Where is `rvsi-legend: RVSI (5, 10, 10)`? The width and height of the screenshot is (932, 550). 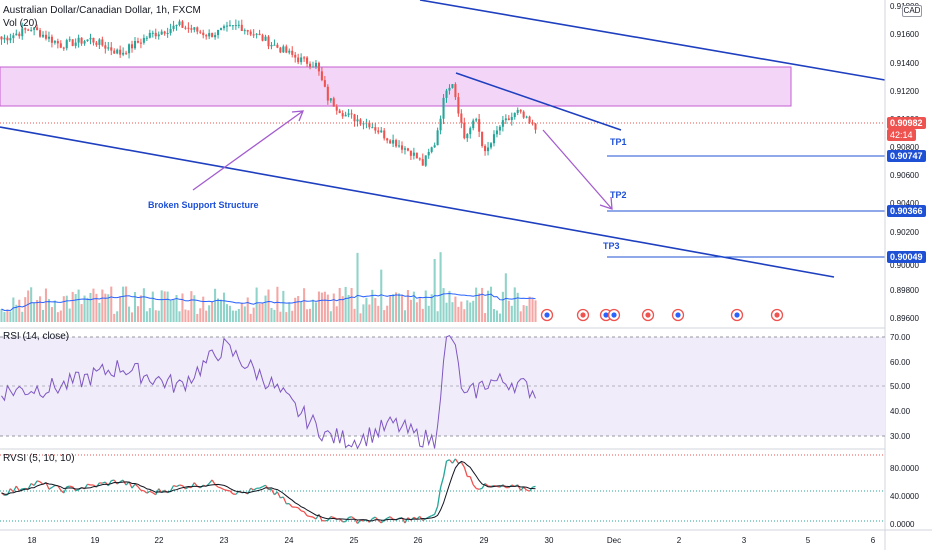 rvsi-legend: RVSI (5, 10, 10) is located at coordinates (39, 458).